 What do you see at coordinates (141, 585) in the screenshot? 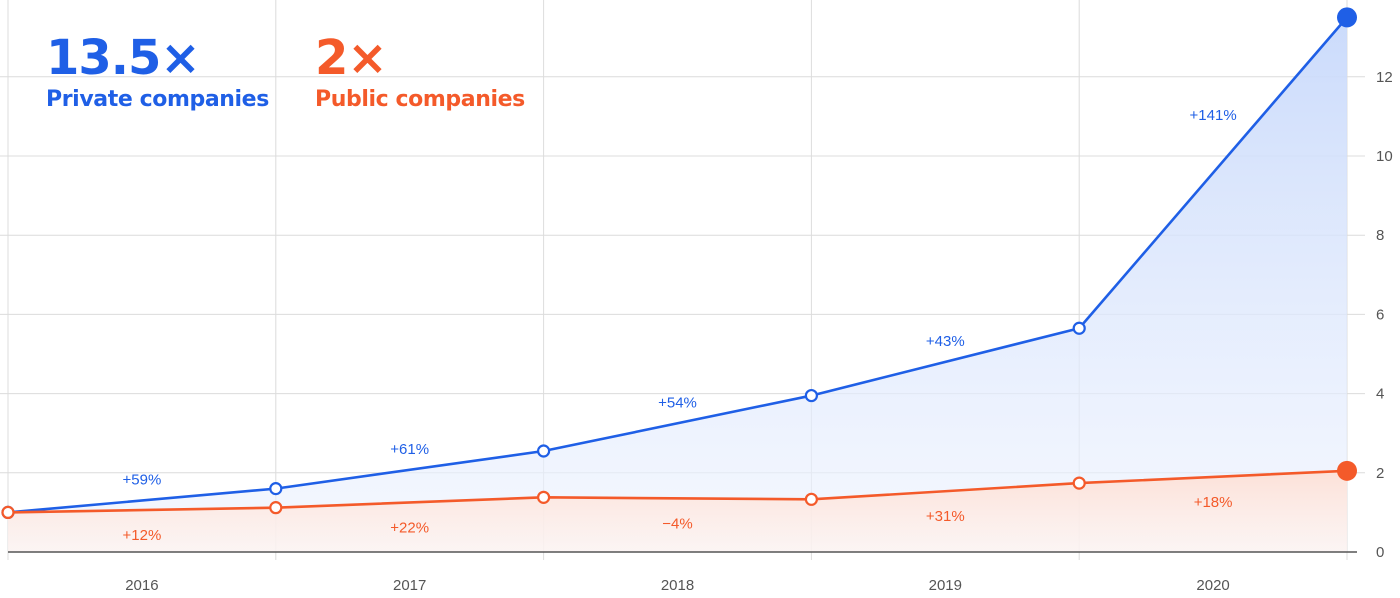
I see `x-tick-label: 2016` at bounding box center [141, 585].